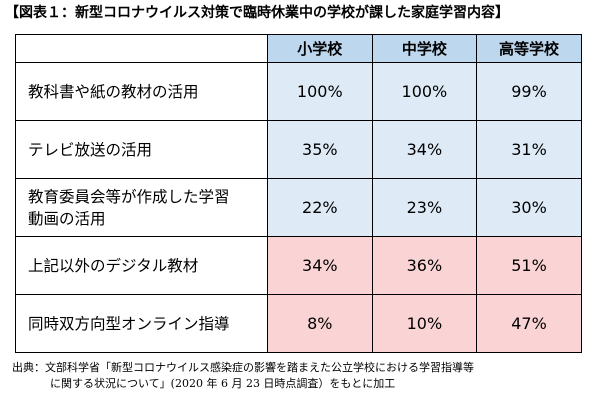  Describe the element at coordinates (529, 323) in the screenshot. I see `value-high-school: 47%` at that location.